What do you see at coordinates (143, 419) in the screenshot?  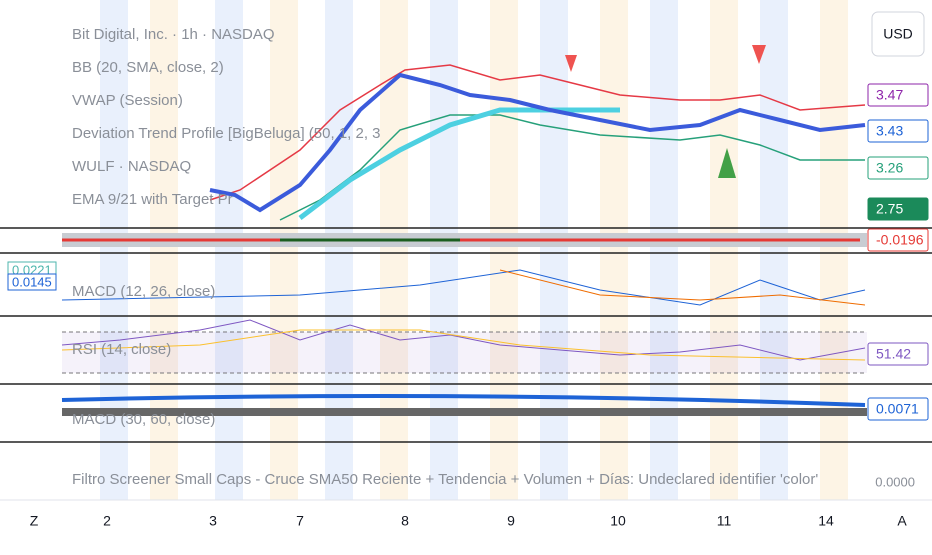 I see `pane-label: MACD (30, 60, close)` at bounding box center [143, 419].